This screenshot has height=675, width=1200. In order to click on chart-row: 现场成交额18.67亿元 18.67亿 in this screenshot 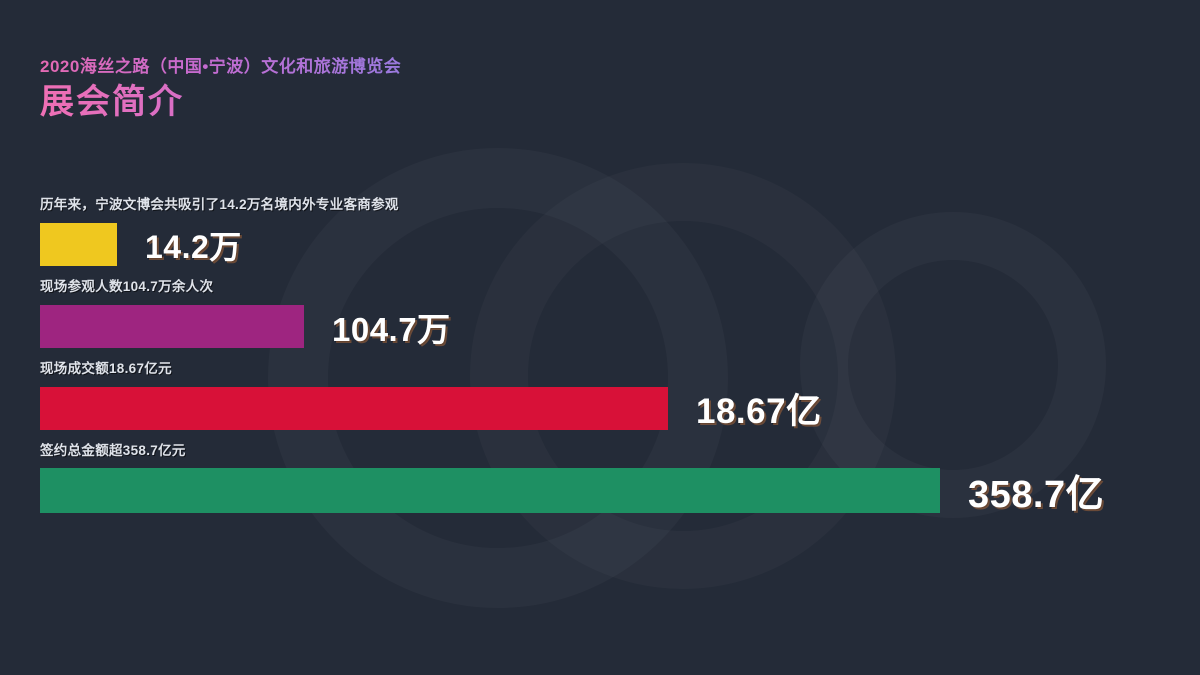, I will do `click(605, 396)`.